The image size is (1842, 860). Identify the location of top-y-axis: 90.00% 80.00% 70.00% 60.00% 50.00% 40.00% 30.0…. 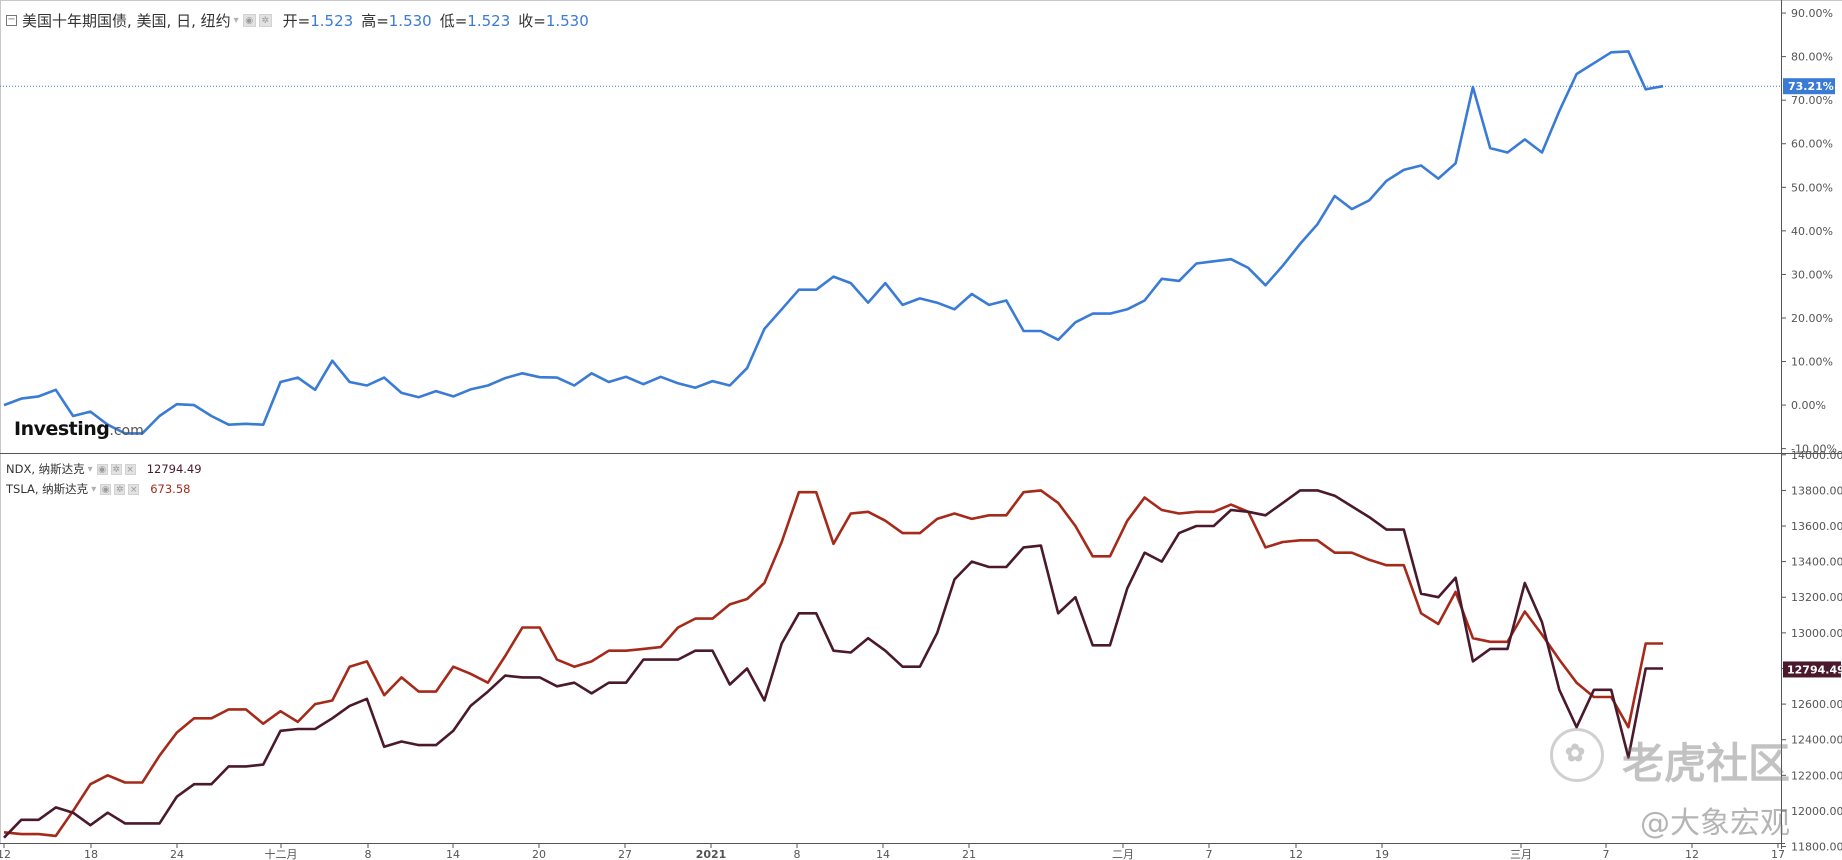
(1809, 231).